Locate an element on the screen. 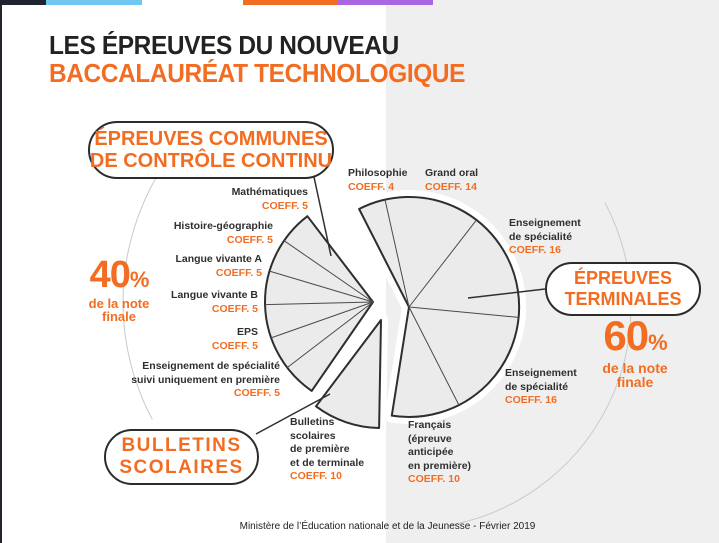  topbar-segment-orange is located at coordinates (290, 2).